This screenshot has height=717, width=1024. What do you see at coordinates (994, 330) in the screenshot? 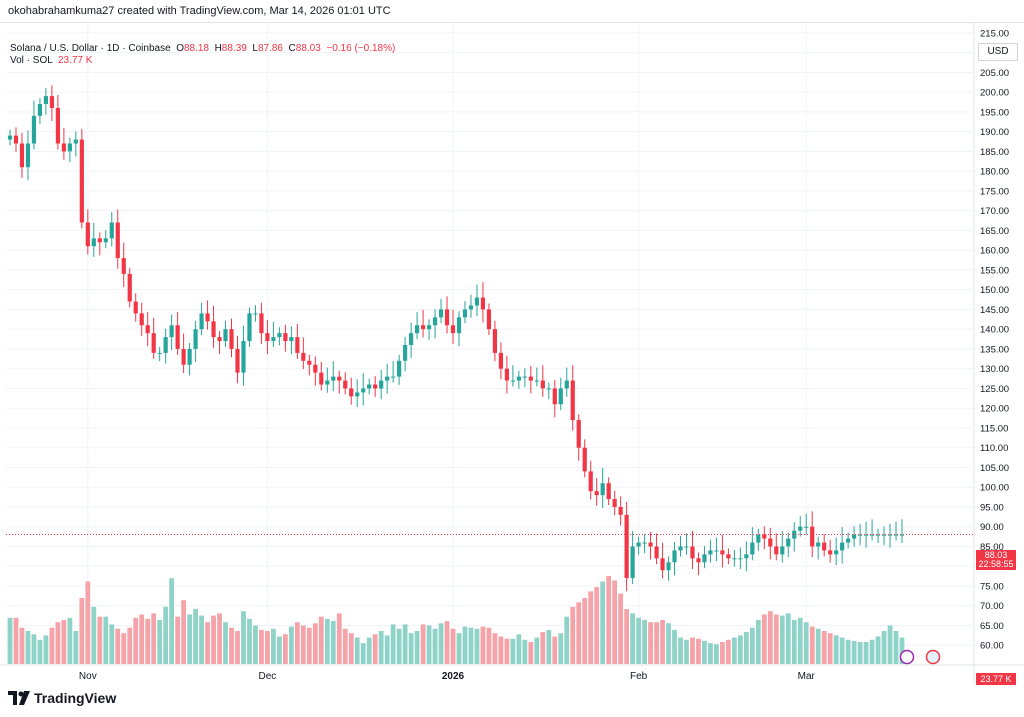
I see `y-tick-label: 140.00` at bounding box center [994, 330].